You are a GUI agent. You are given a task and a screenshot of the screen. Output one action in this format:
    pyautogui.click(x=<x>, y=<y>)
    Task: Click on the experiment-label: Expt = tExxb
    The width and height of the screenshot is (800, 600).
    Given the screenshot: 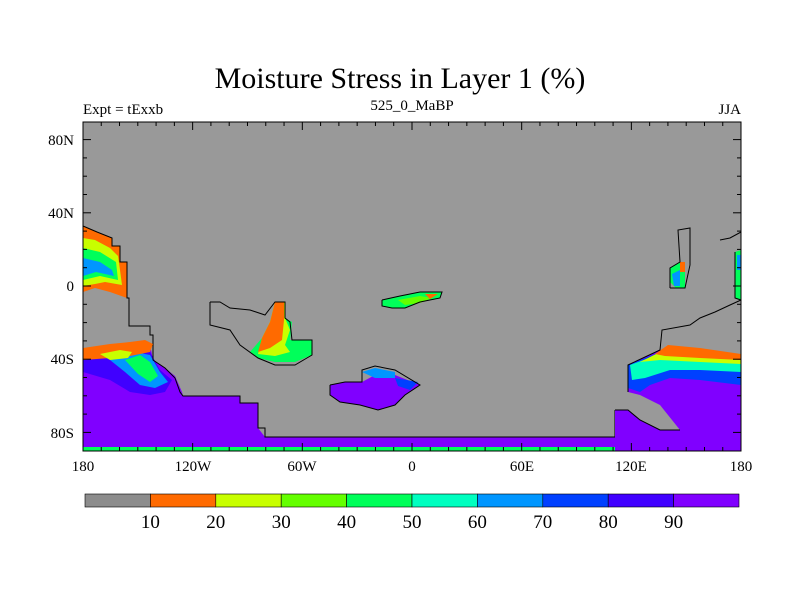 What is the action you would take?
    pyautogui.click(x=123, y=110)
    